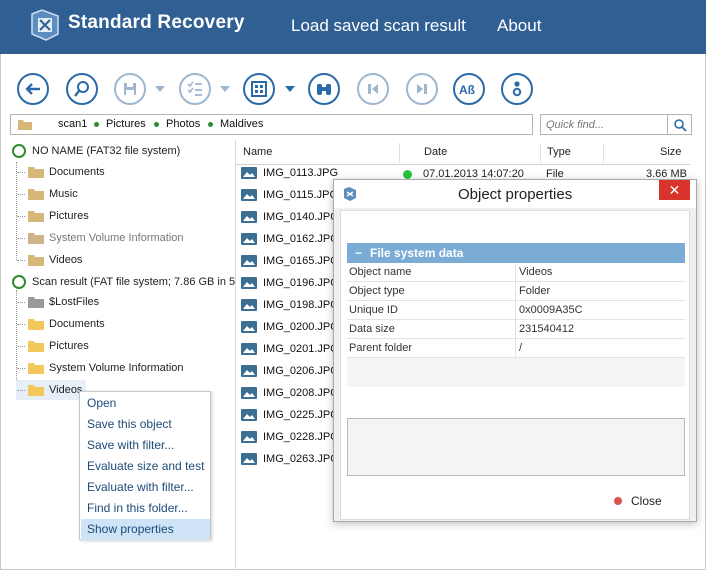 This screenshot has height=570, width=706. I want to click on file-row: IMG_0208.JPG, so click(463, 393).